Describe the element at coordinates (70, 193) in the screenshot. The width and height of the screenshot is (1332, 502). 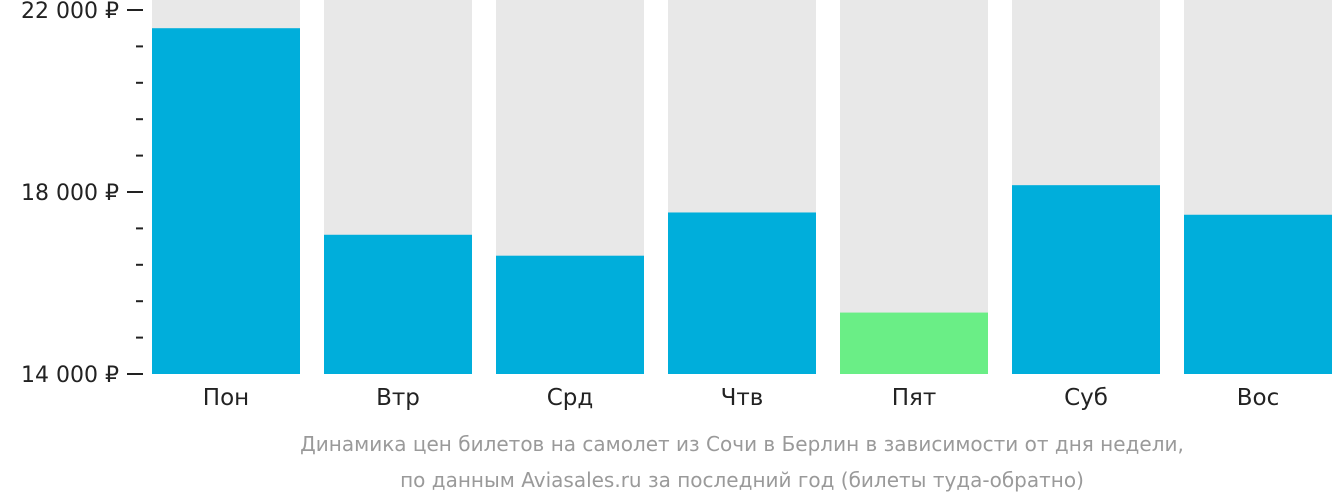
I see `y-tick-label: 18 000 ₽` at that location.